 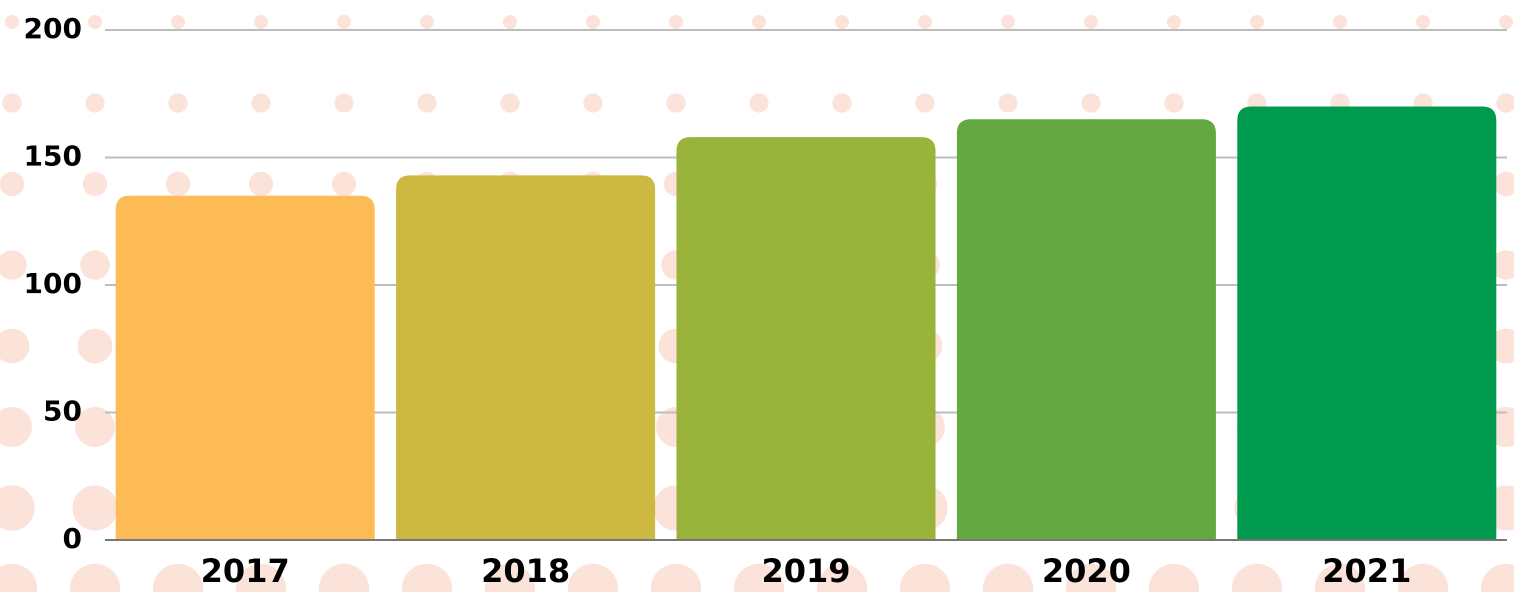 I want to click on x-tick-label: 2019, so click(x=805, y=571).